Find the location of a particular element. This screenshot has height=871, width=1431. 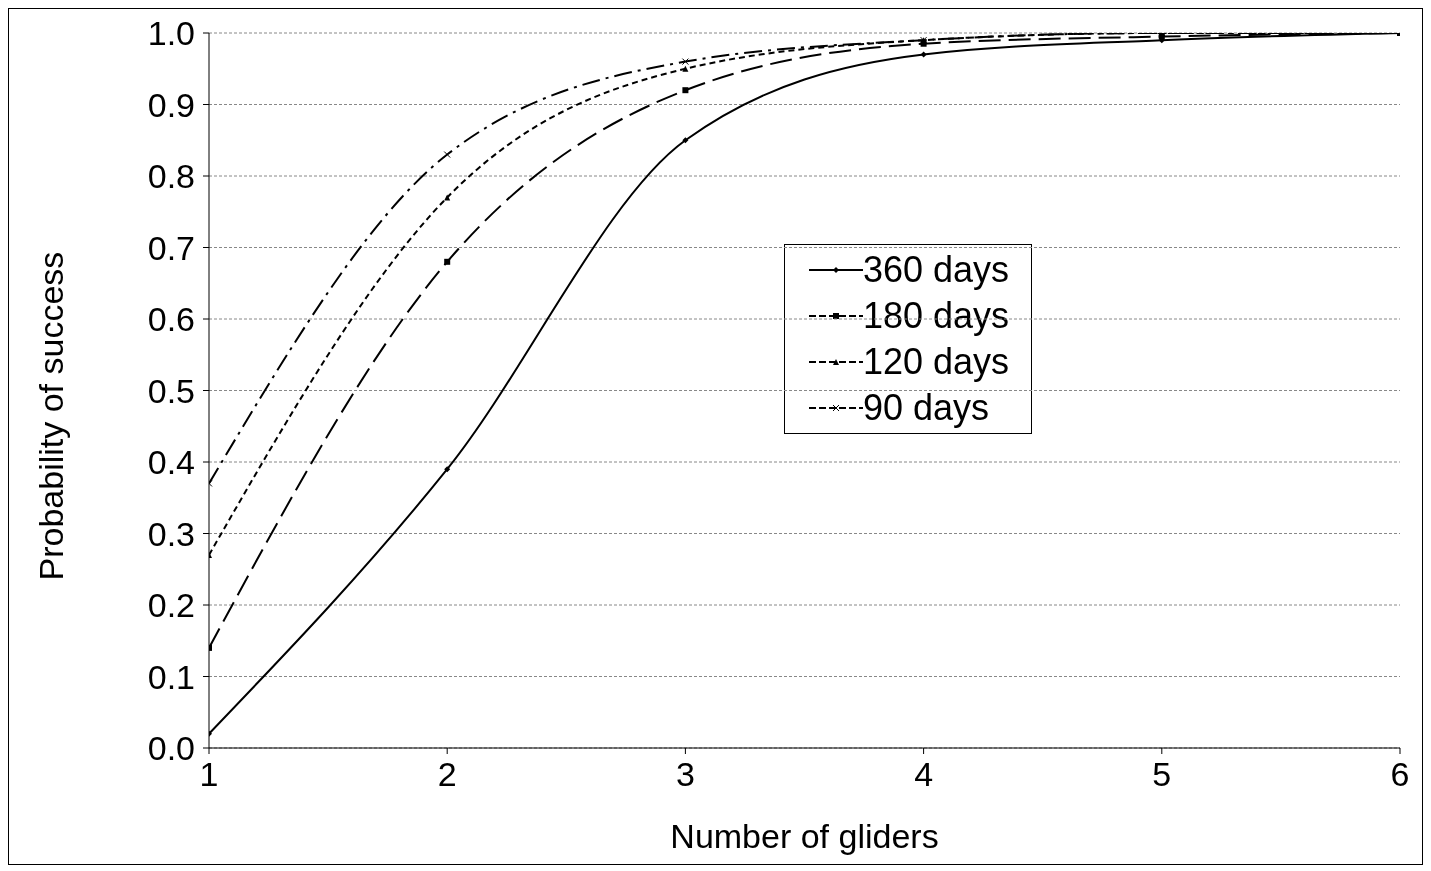

y-tick-label: 0.8 is located at coordinates (171, 176).